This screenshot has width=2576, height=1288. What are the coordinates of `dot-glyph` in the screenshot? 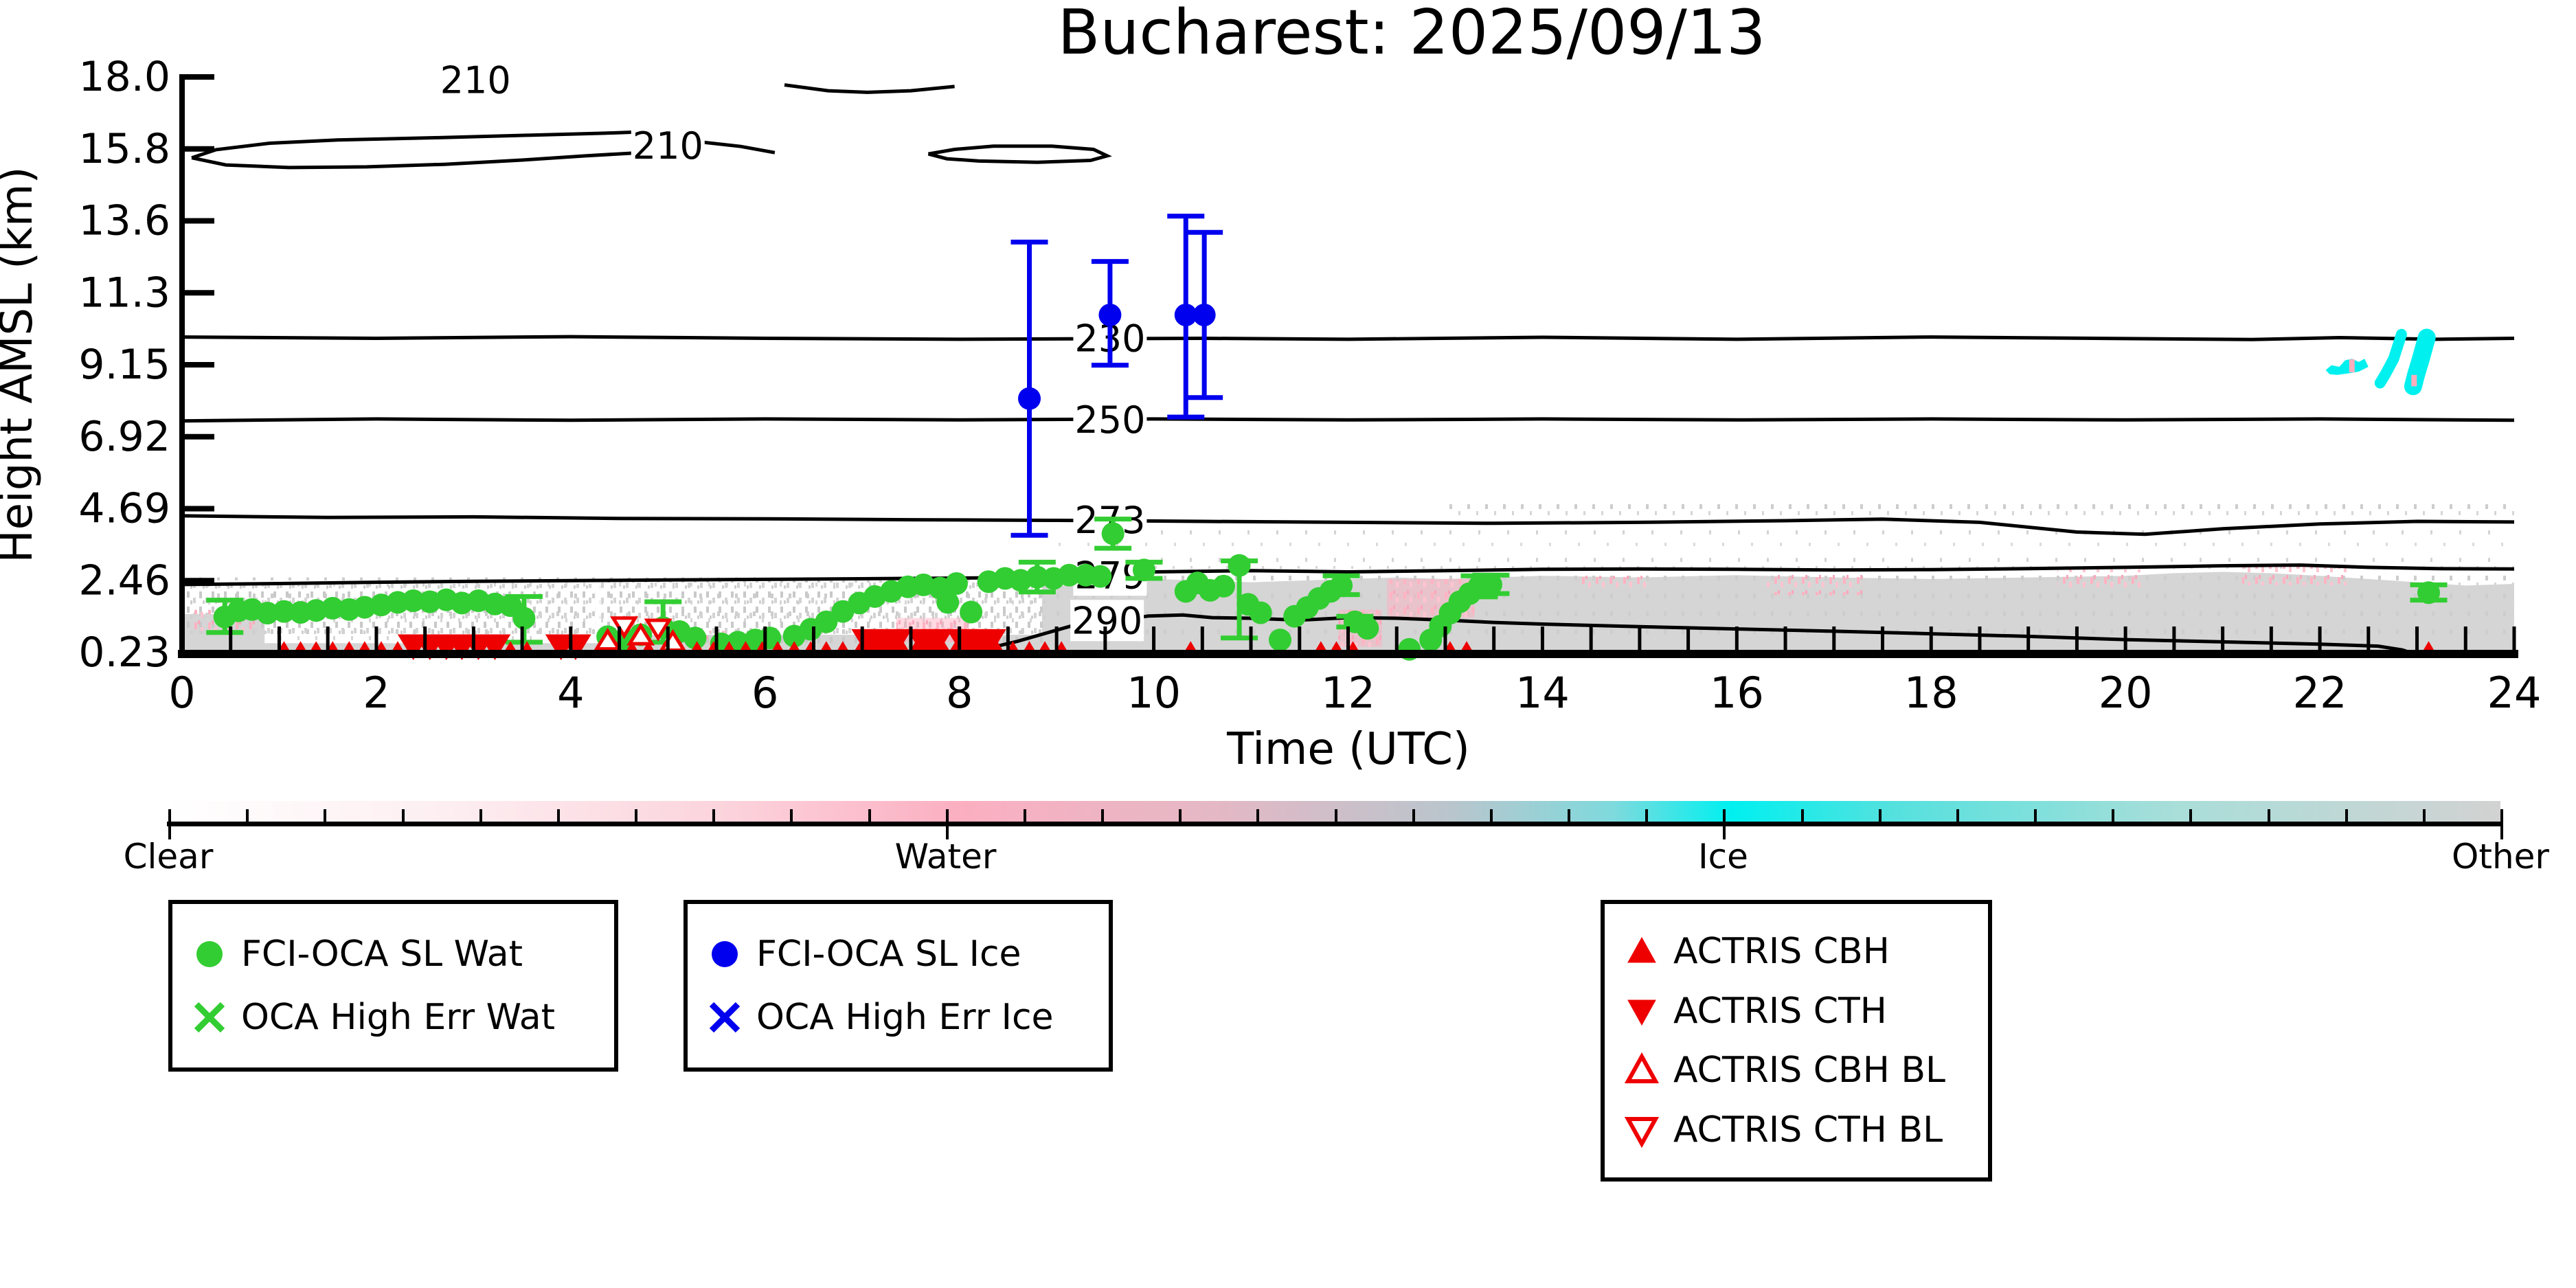 It's located at (725, 954).